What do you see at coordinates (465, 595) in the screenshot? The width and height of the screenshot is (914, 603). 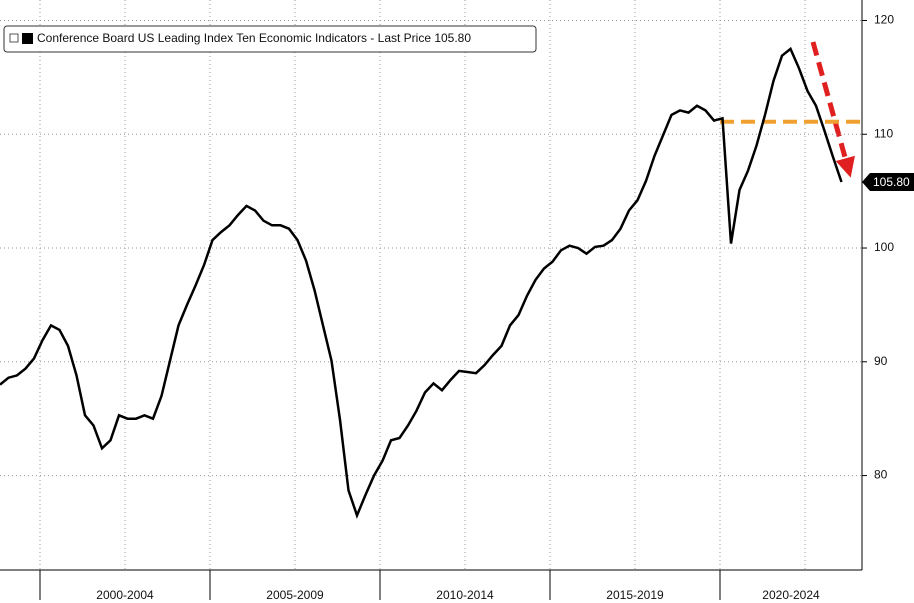 I see `x-period-label: 2010-2014` at bounding box center [465, 595].